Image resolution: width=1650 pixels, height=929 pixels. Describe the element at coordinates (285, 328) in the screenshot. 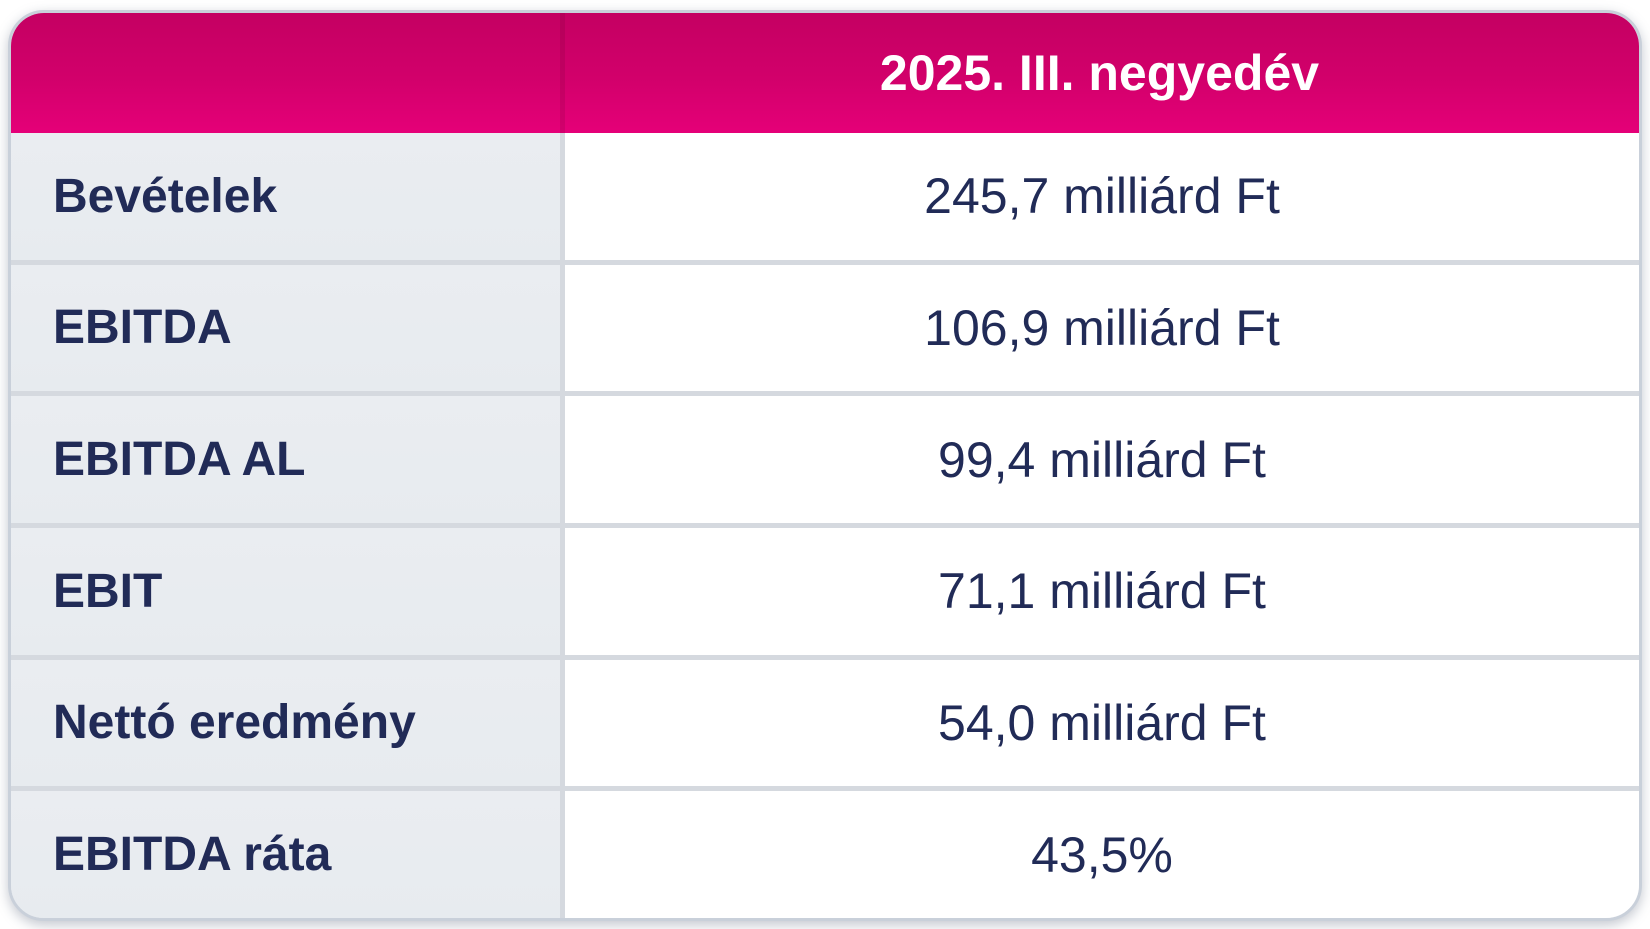

I see `row-label-ebitda: EBITDA` at that location.